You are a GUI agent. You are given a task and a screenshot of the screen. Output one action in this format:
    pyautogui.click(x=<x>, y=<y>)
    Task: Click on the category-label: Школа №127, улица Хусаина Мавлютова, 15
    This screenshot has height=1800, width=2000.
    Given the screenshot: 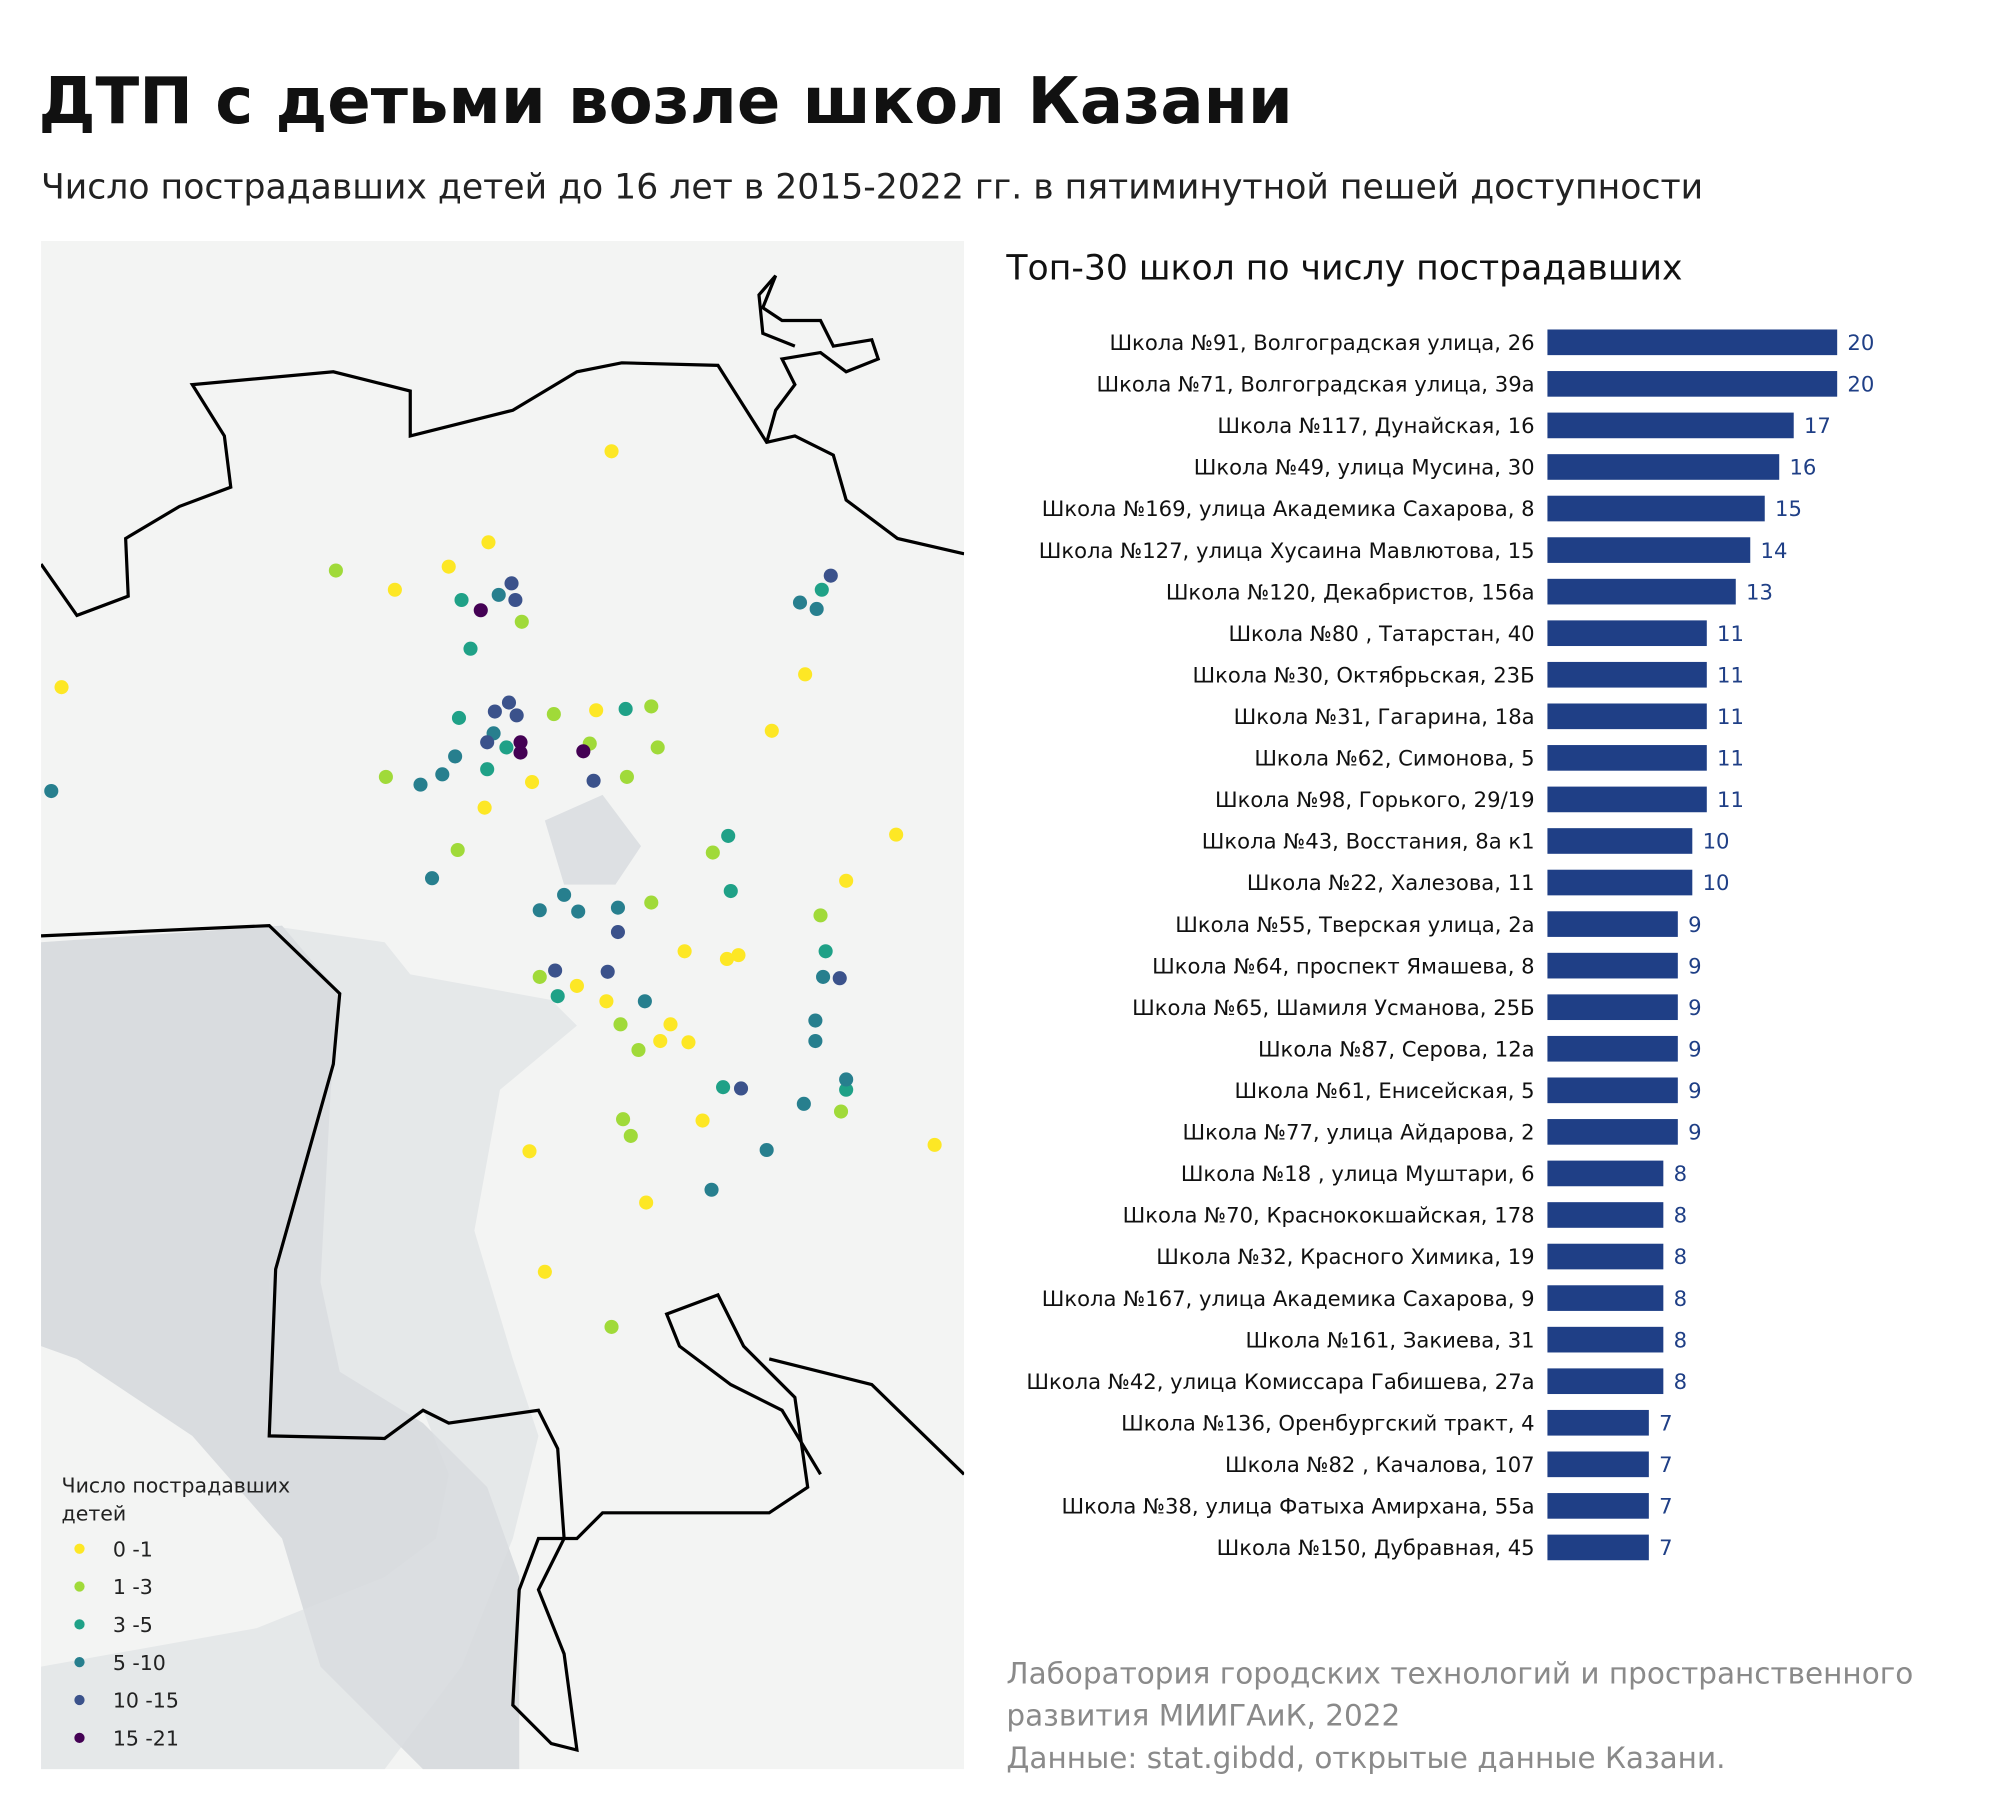 What is the action you would take?
    pyautogui.click(x=1287, y=550)
    